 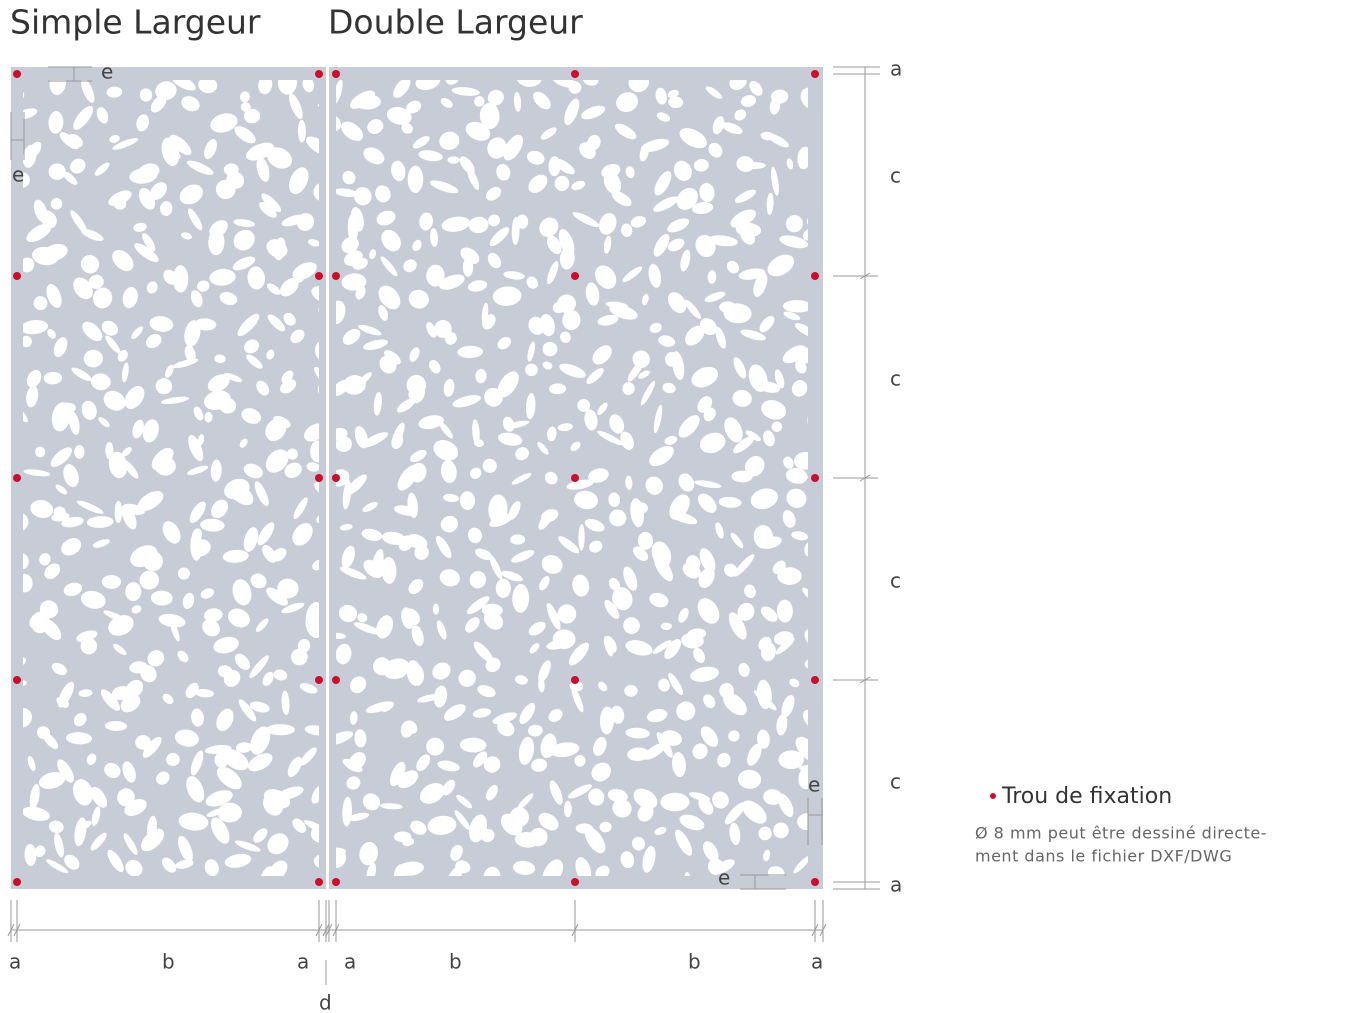 I want to click on dim-label: a, so click(x=817, y=962).